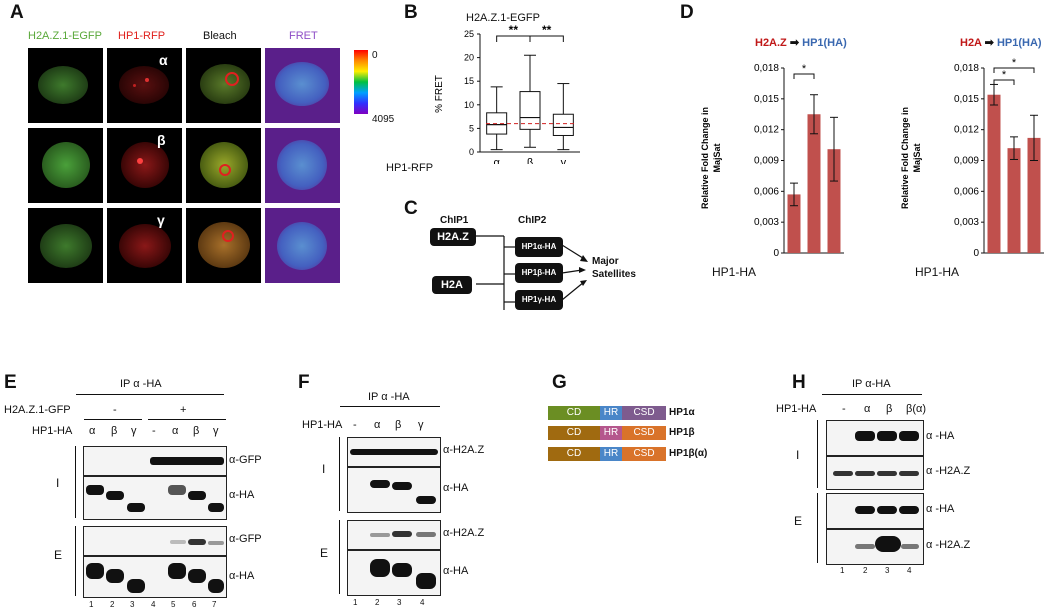 This screenshot has height=613, width=1059. Describe the element at coordinates (220, 36) in the screenshot. I see `column-label-bleach: Bleach` at that location.